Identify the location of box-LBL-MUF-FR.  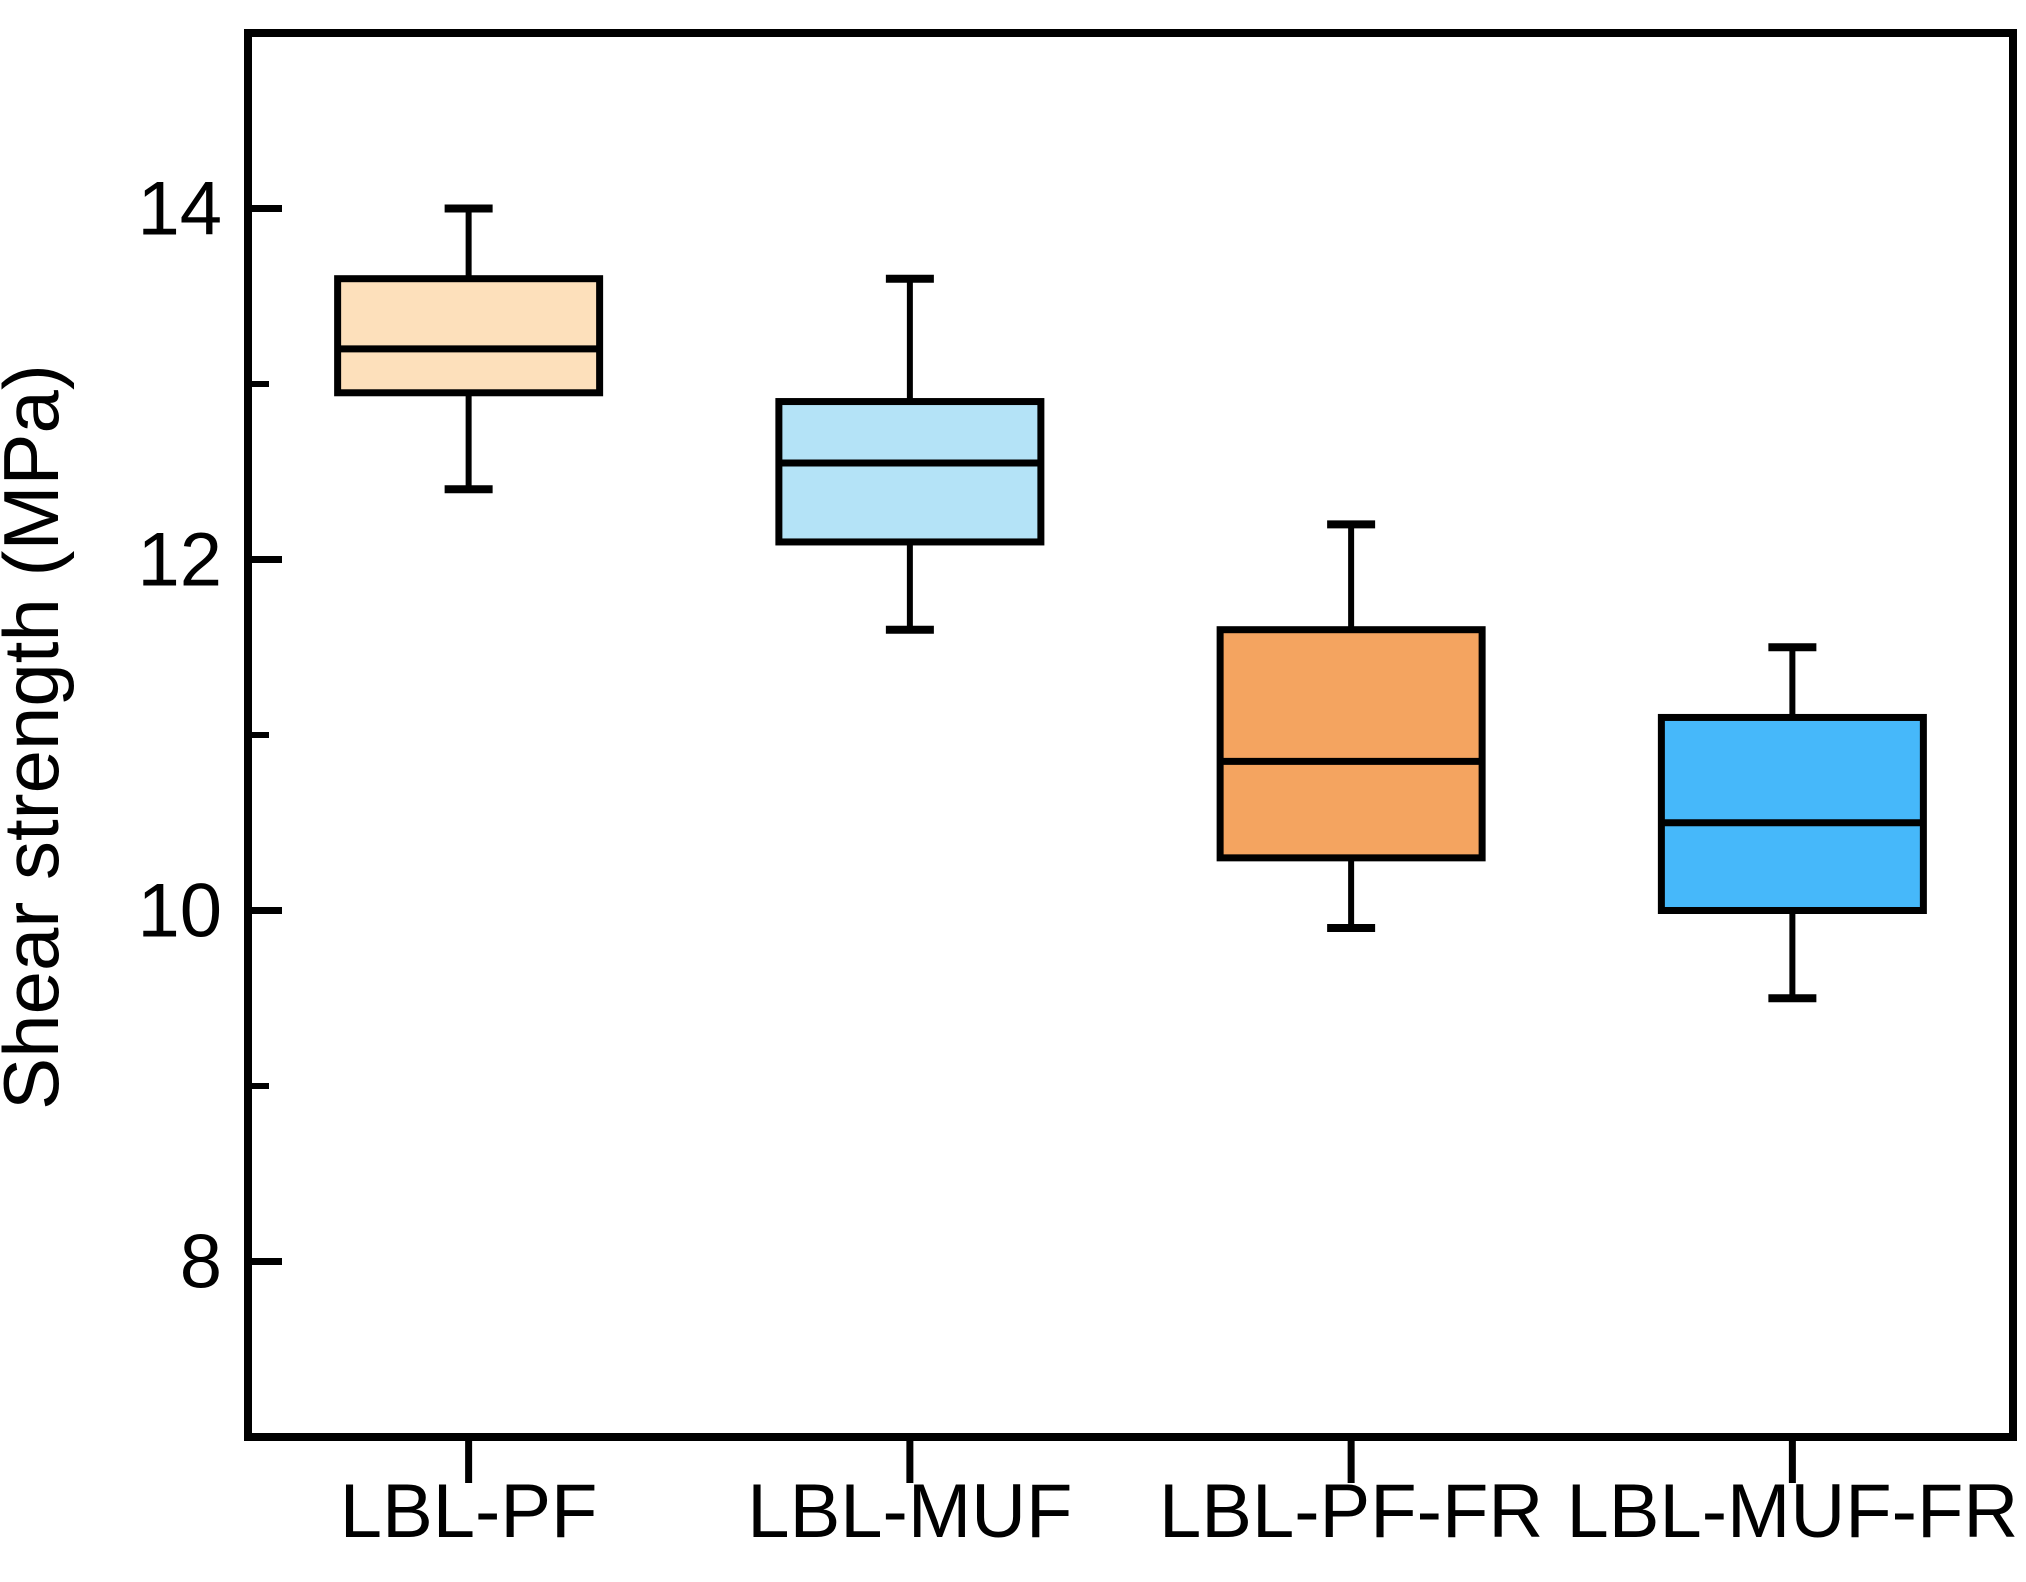
(1792, 814).